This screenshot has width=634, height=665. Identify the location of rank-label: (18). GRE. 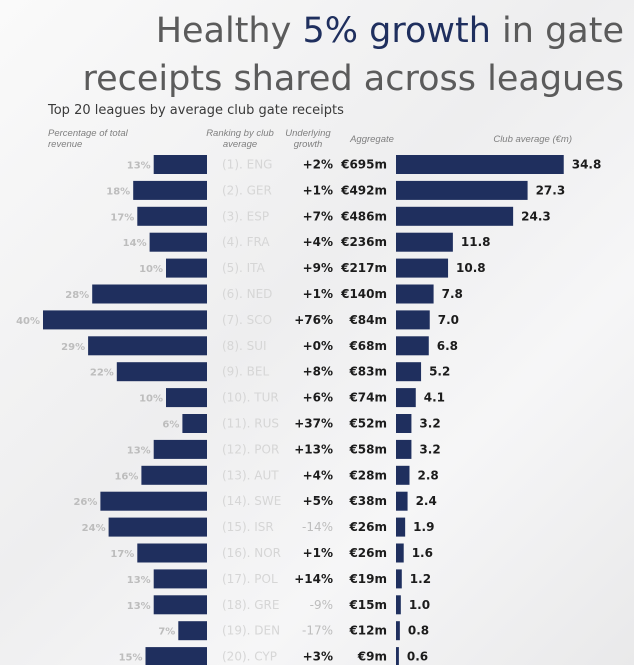
(250, 605).